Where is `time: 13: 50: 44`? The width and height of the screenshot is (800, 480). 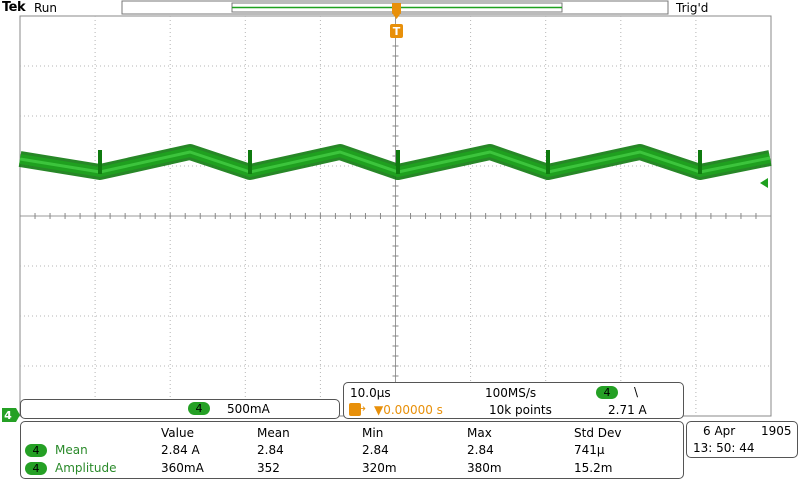 time: 13: 50: 44 is located at coordinates (724, 448).